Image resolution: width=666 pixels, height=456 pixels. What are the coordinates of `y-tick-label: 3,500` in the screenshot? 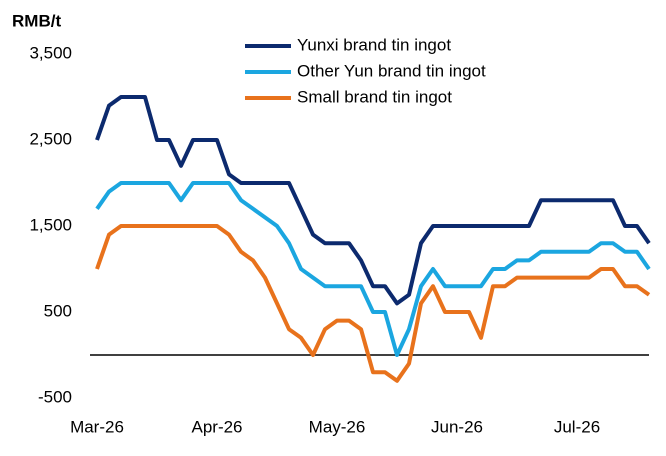 It's located at (50, 52).